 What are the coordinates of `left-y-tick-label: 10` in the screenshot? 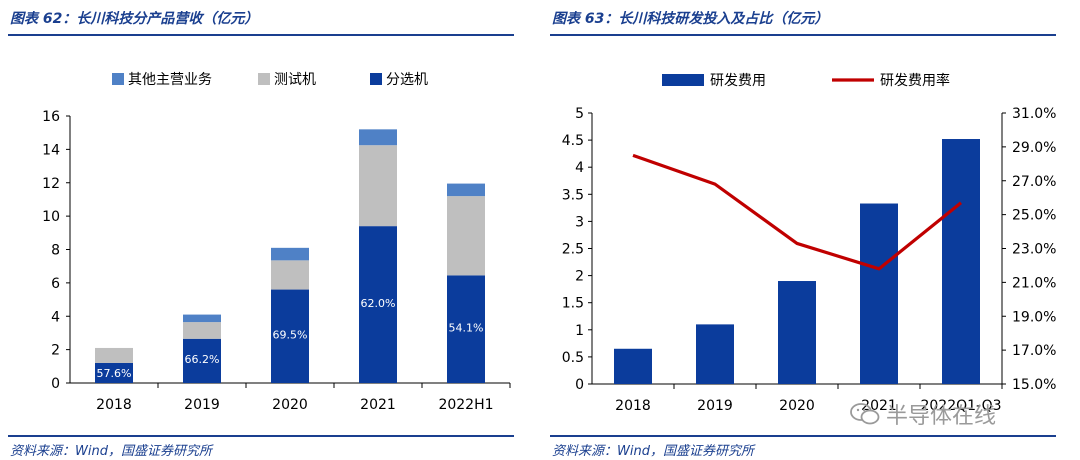 It's located at (51, 217).